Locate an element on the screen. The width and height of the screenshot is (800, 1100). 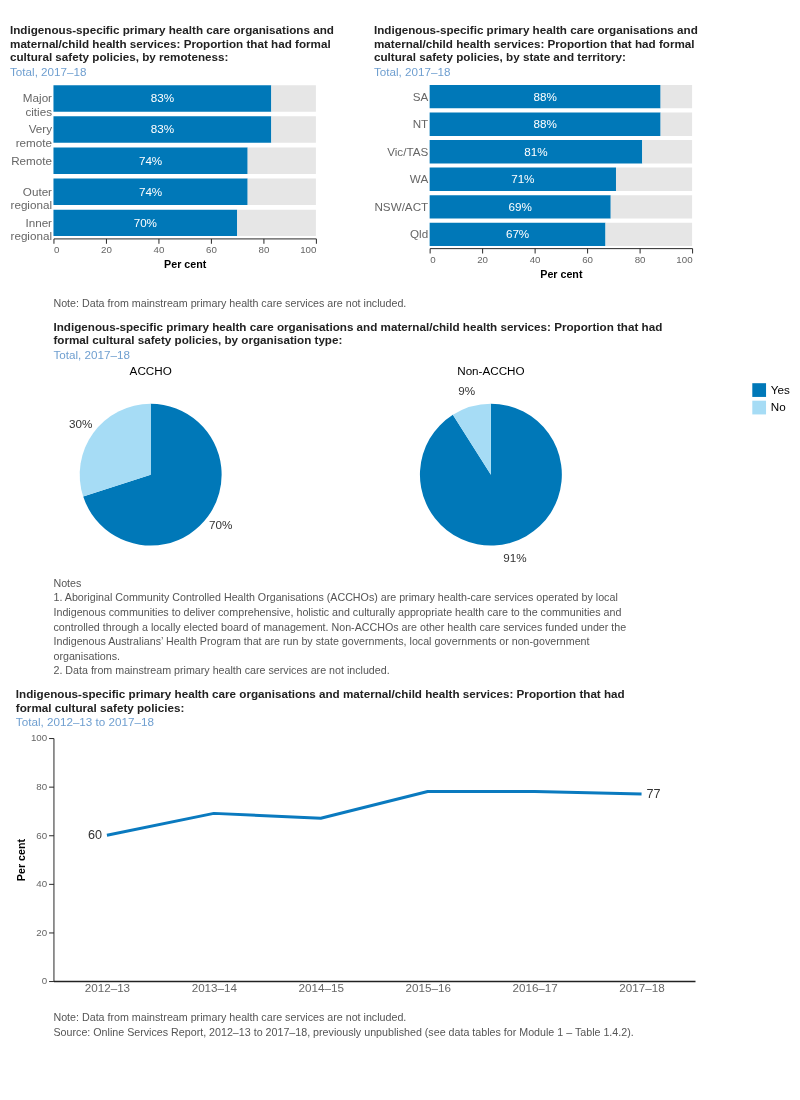
data-label: 69% is located at coordinates (520, 206).